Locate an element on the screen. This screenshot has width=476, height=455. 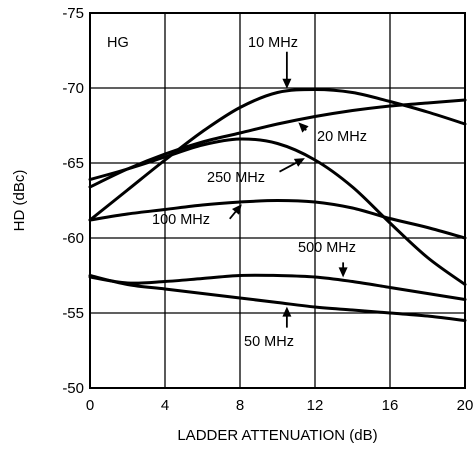
y-tick-label: -60 is located at coordinates (73, 238).